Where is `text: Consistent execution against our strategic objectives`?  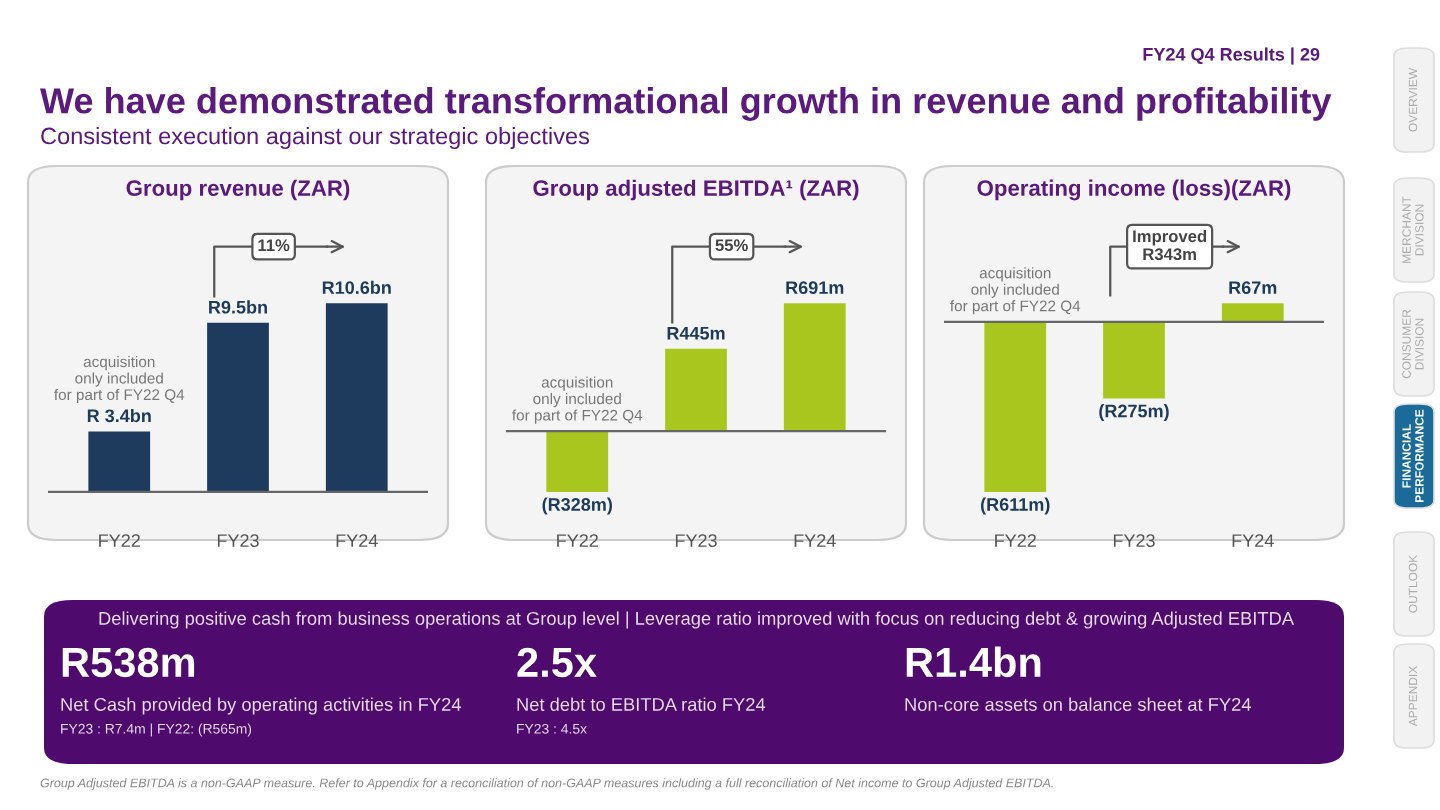 text: Consistent execution against our strategic objectives is located at coordinates (315, 138).